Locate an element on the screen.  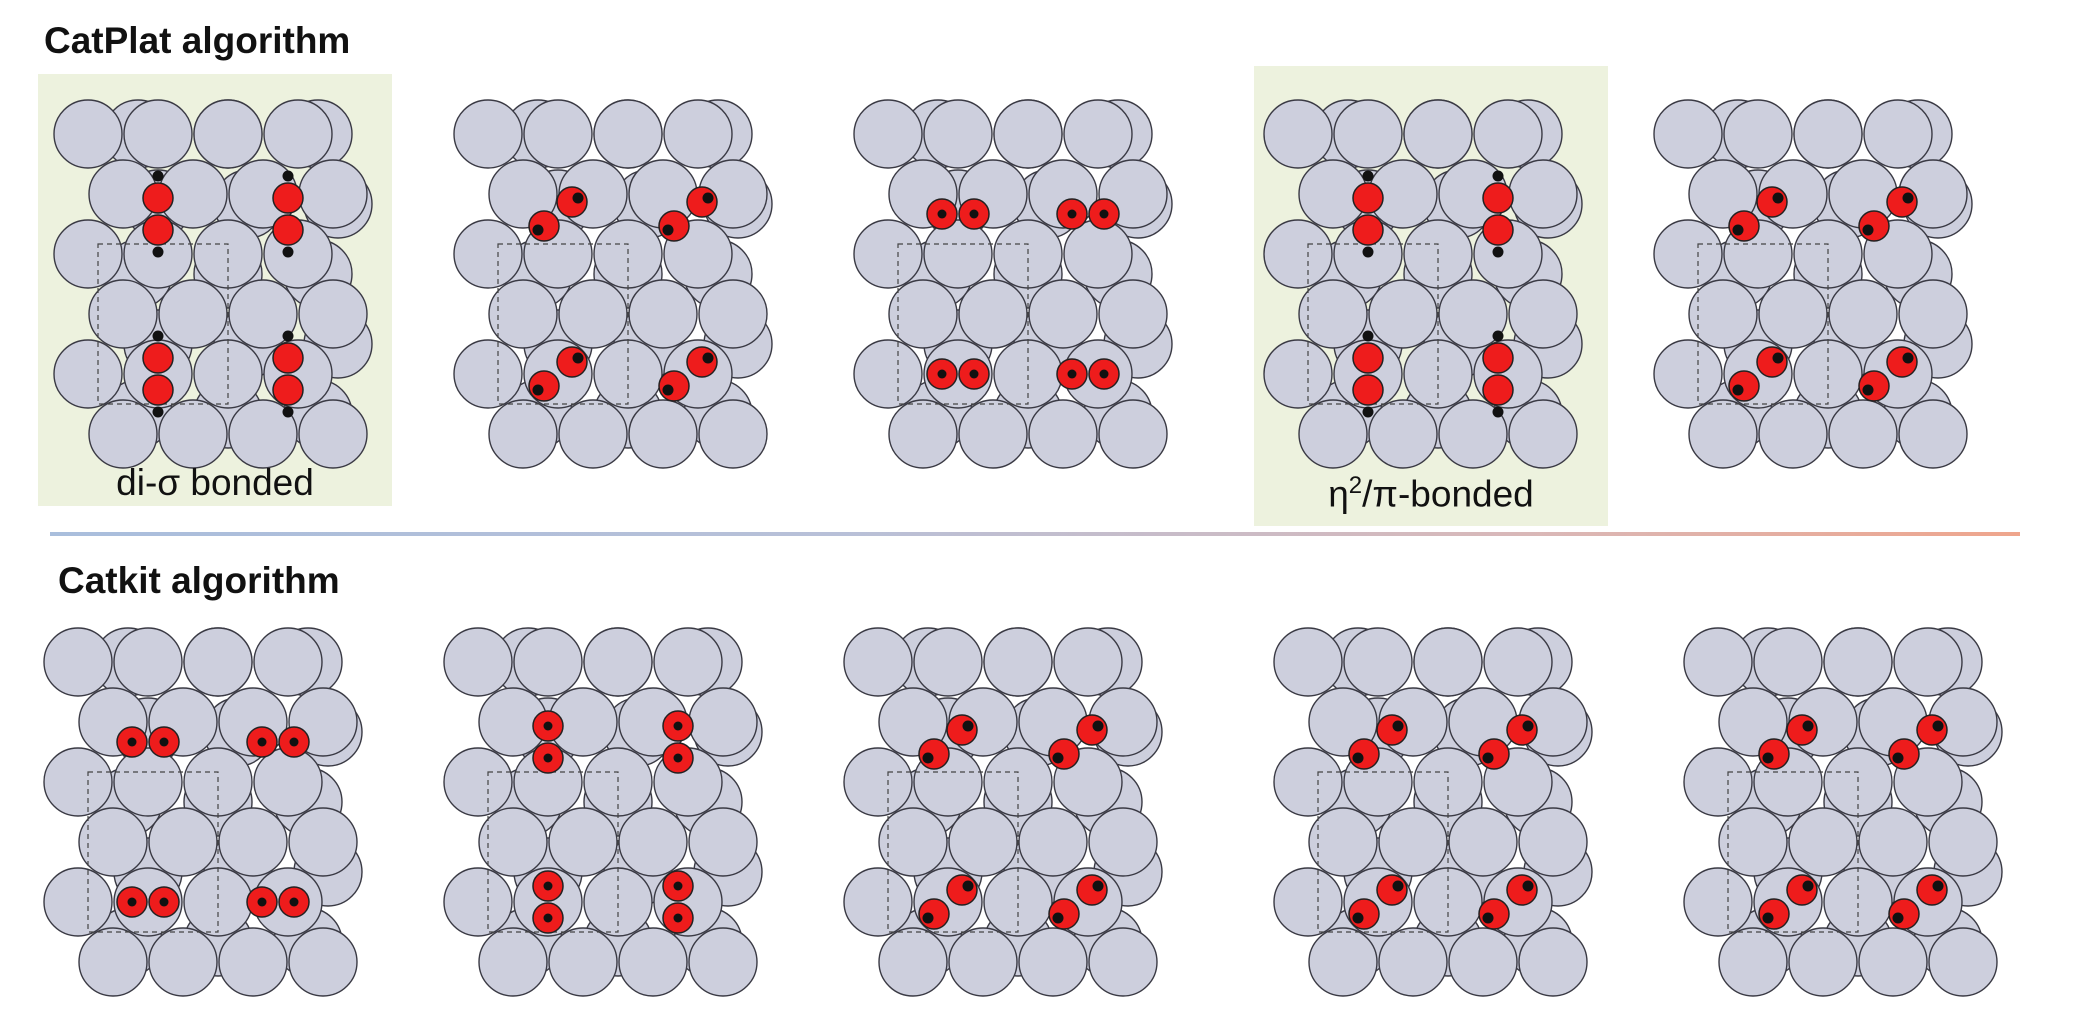
eta-superscript: 2 is located at coordinates (1355, 485).